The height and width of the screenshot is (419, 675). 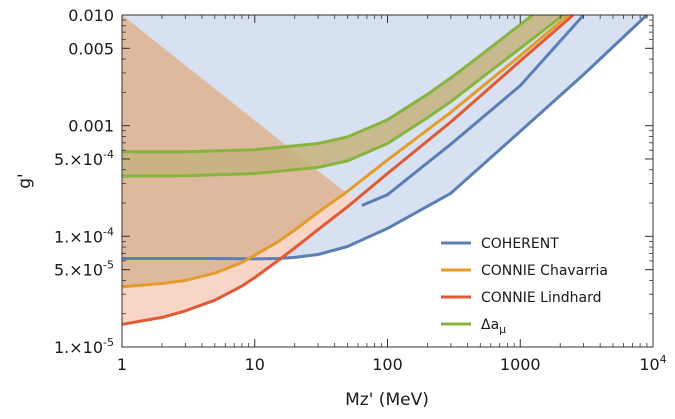 What do you see at coordinates (122, 364) in the screenshot?
I see `x-tick-label: 1` at bounding box center [122, 364].